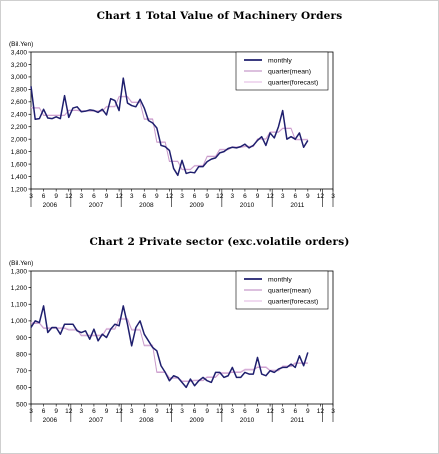 The width and height of the screenshot is (439, 454). What do you see at coordinates (21, 44) in the screenshot?
I see `chart-1-unit-label: (Bil.Yen)` at bounding box center [21, 44].